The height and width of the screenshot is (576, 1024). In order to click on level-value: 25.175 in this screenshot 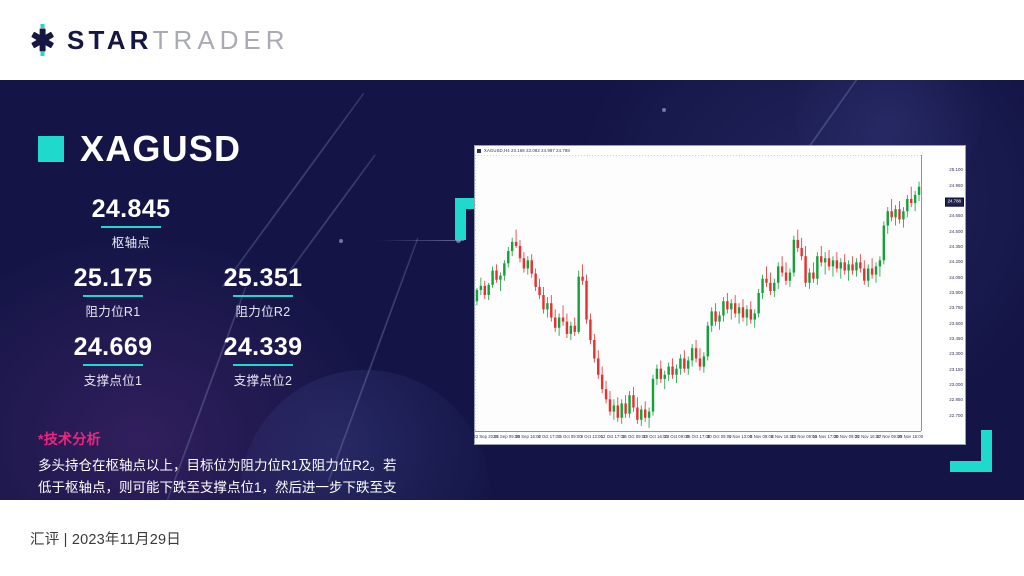, I will do `click(113, 278)`.